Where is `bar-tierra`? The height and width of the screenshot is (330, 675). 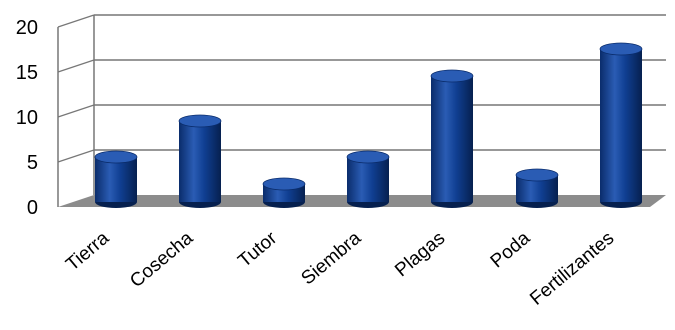
bar-tierra is located at coordinates (116, 179).